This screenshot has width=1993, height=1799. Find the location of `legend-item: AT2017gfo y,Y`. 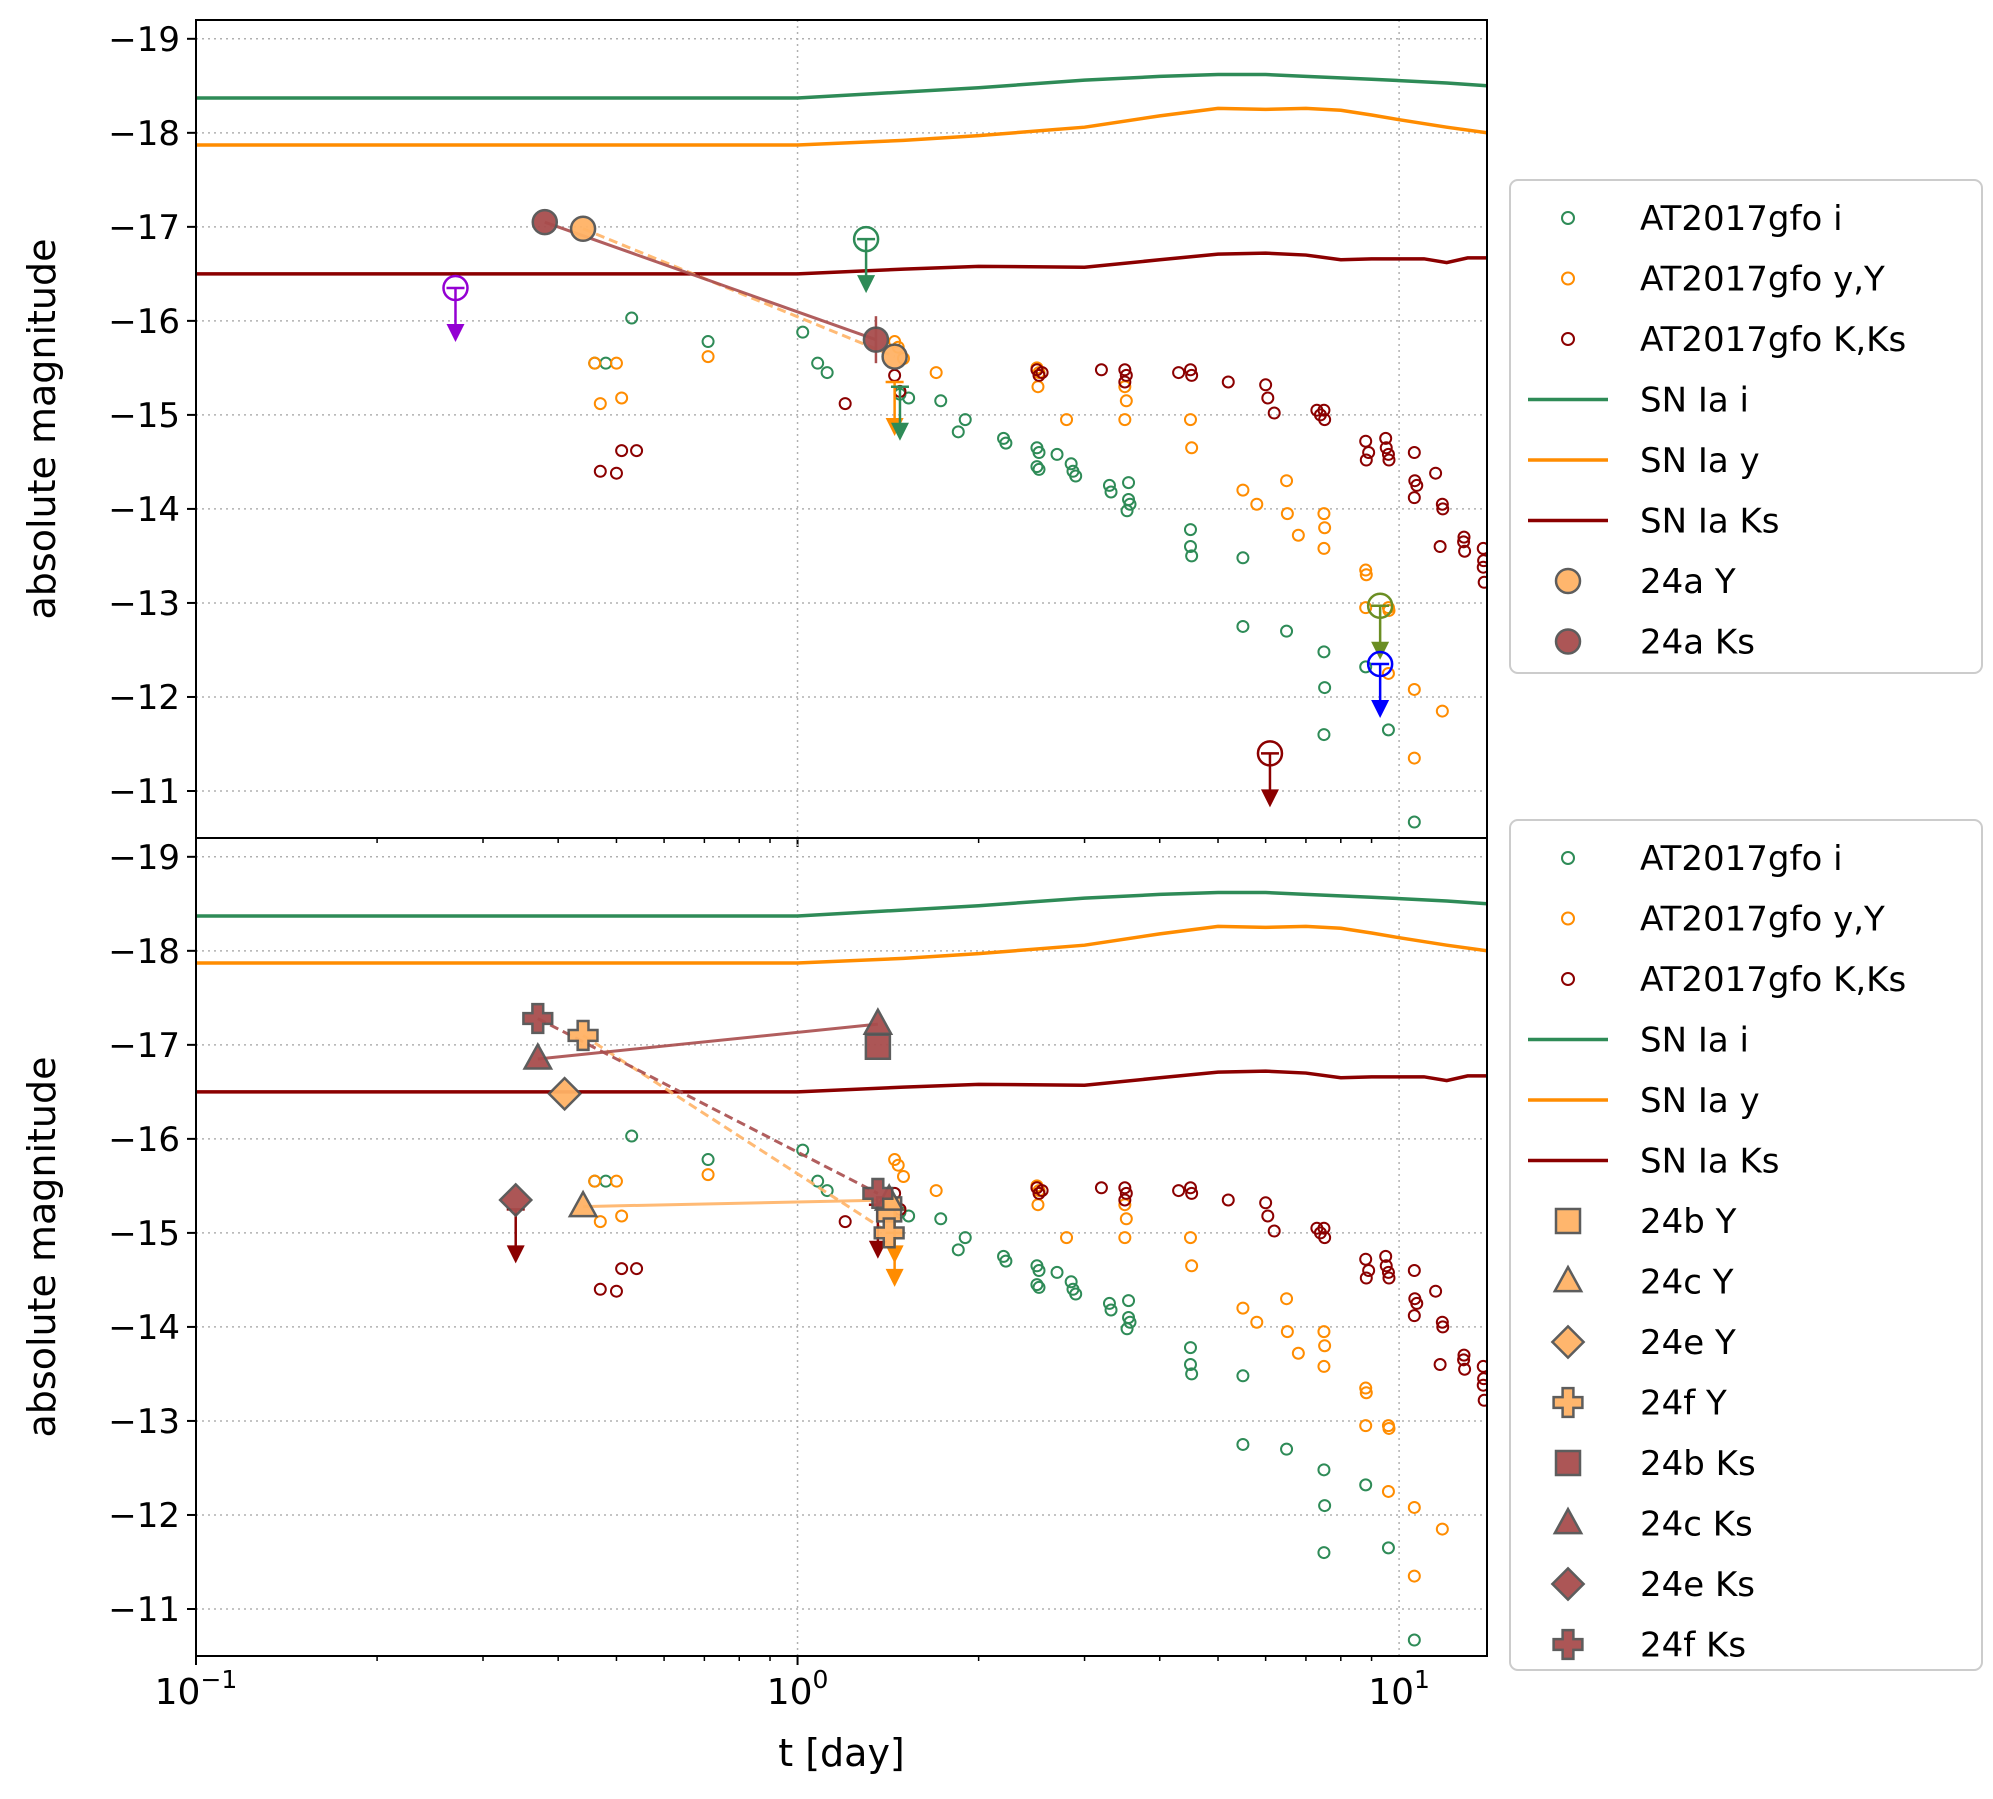

legend-item: AT2017gfo y,Y is located at coordinates (1723, 280).